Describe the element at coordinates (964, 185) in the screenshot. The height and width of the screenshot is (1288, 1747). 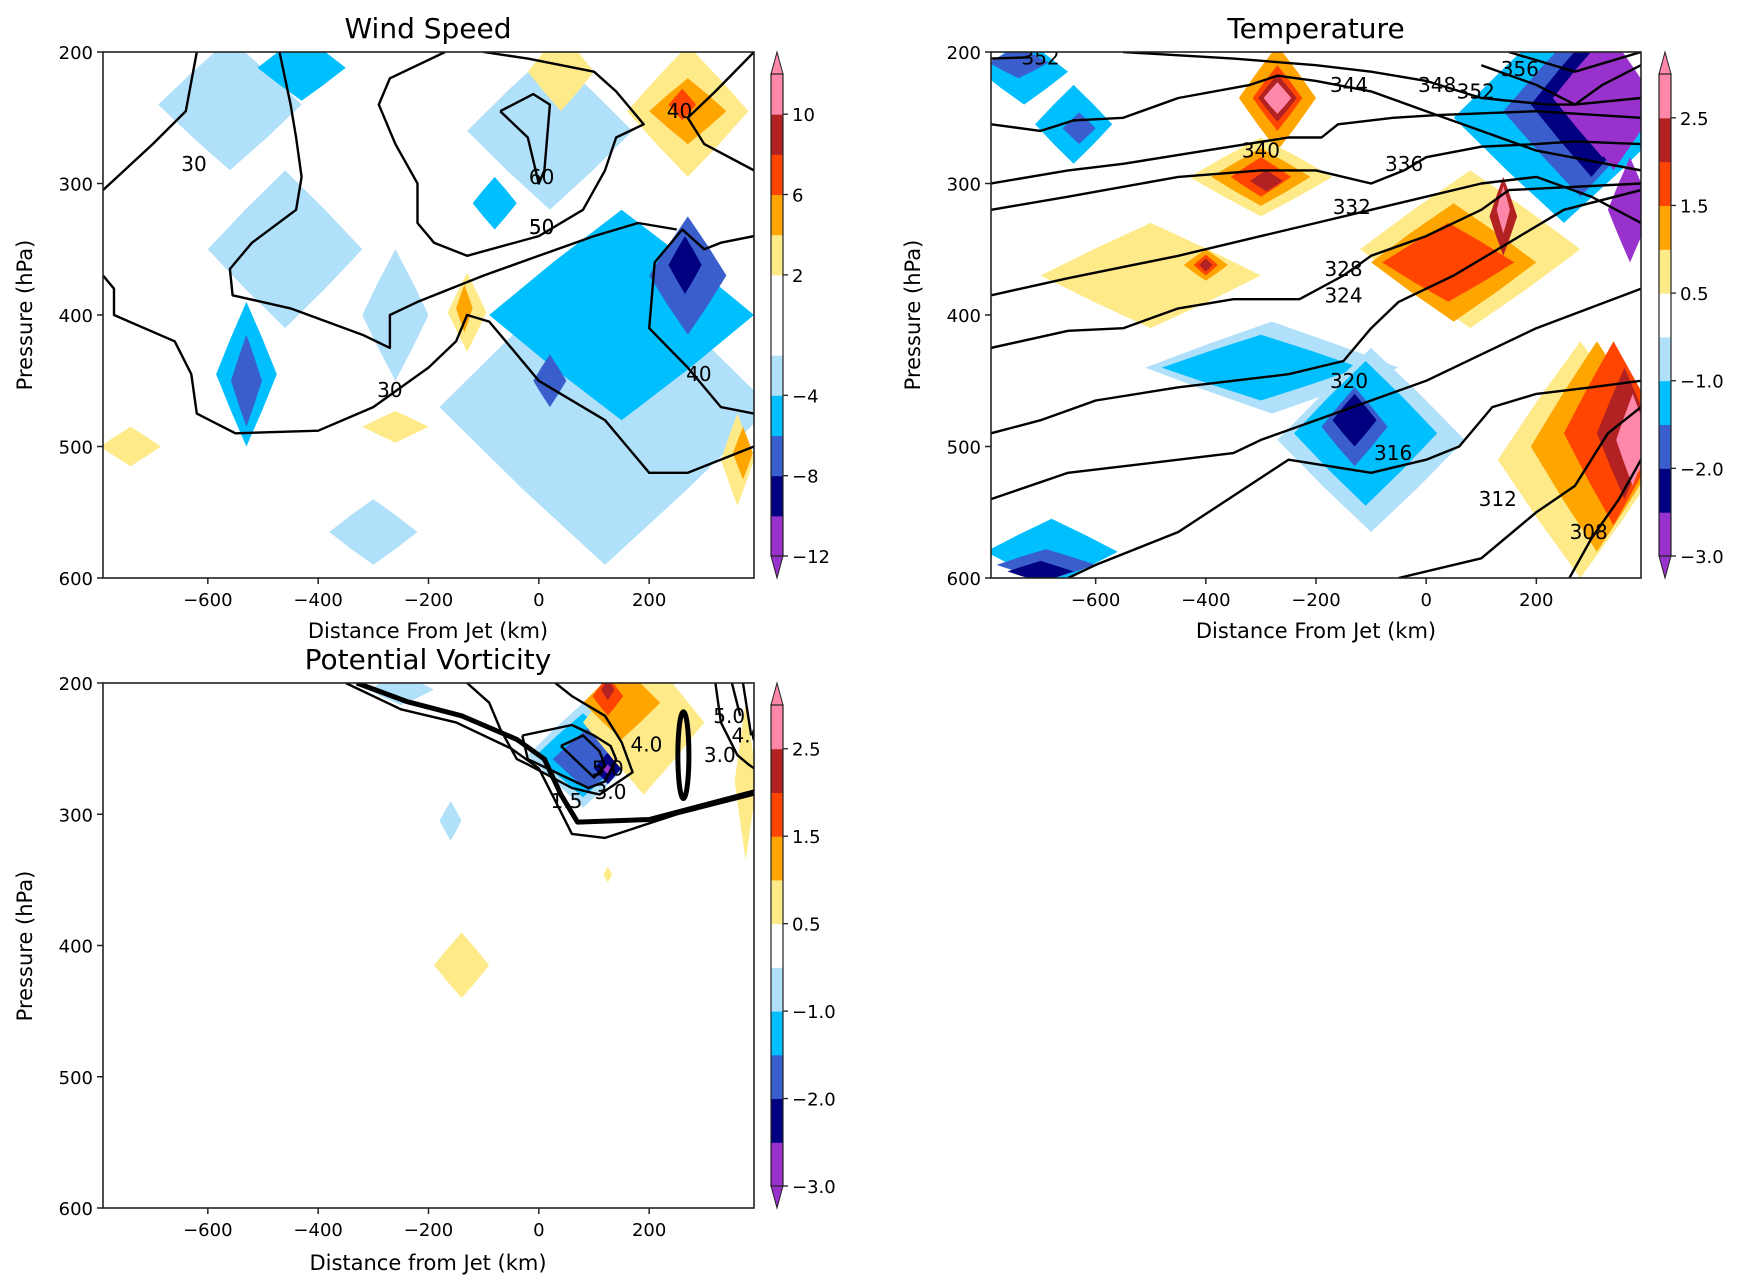
I see `y-tick-label: 300` at that location.